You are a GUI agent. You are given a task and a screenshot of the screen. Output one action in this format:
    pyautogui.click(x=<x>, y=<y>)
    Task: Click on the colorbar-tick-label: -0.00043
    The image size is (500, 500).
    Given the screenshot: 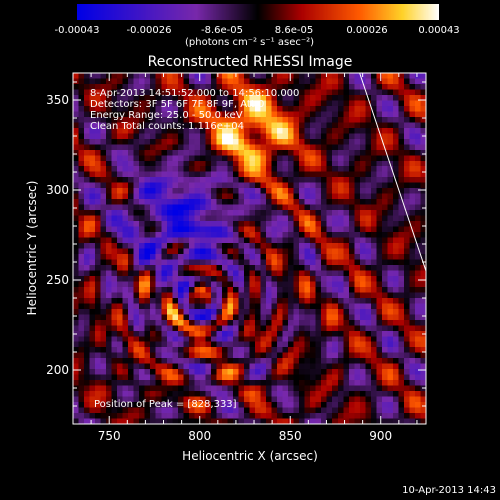 What is the action you would take?
    pyautogui.click(x=77, y=30)
    